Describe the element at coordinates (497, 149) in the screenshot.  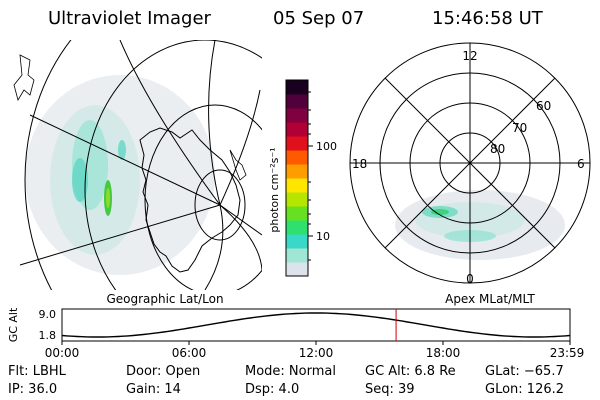
I see `mlat-label-80: 80` at that location.